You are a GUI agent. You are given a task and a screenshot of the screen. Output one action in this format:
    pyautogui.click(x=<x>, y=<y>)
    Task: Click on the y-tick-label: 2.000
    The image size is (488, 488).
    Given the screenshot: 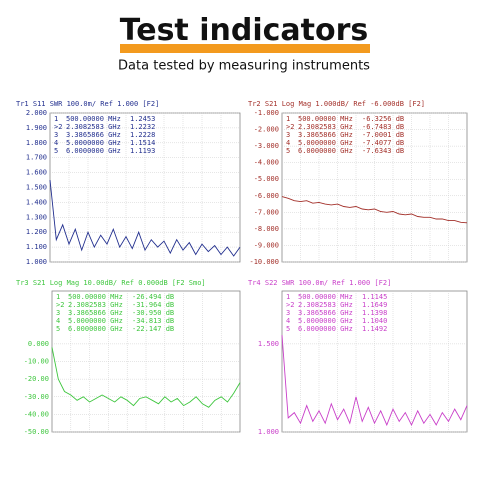 What is the action you would take?
    pyautogui.click(x=36, y=113)
    